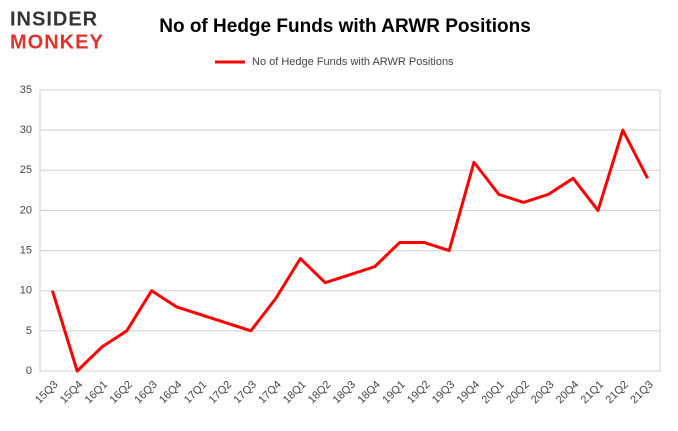 This screenshot has height=431, width=678. What do you see at coordinates (29, 331) in the screenshot?
I see `y-tick-label: 5` at bounding box center [29, 331].